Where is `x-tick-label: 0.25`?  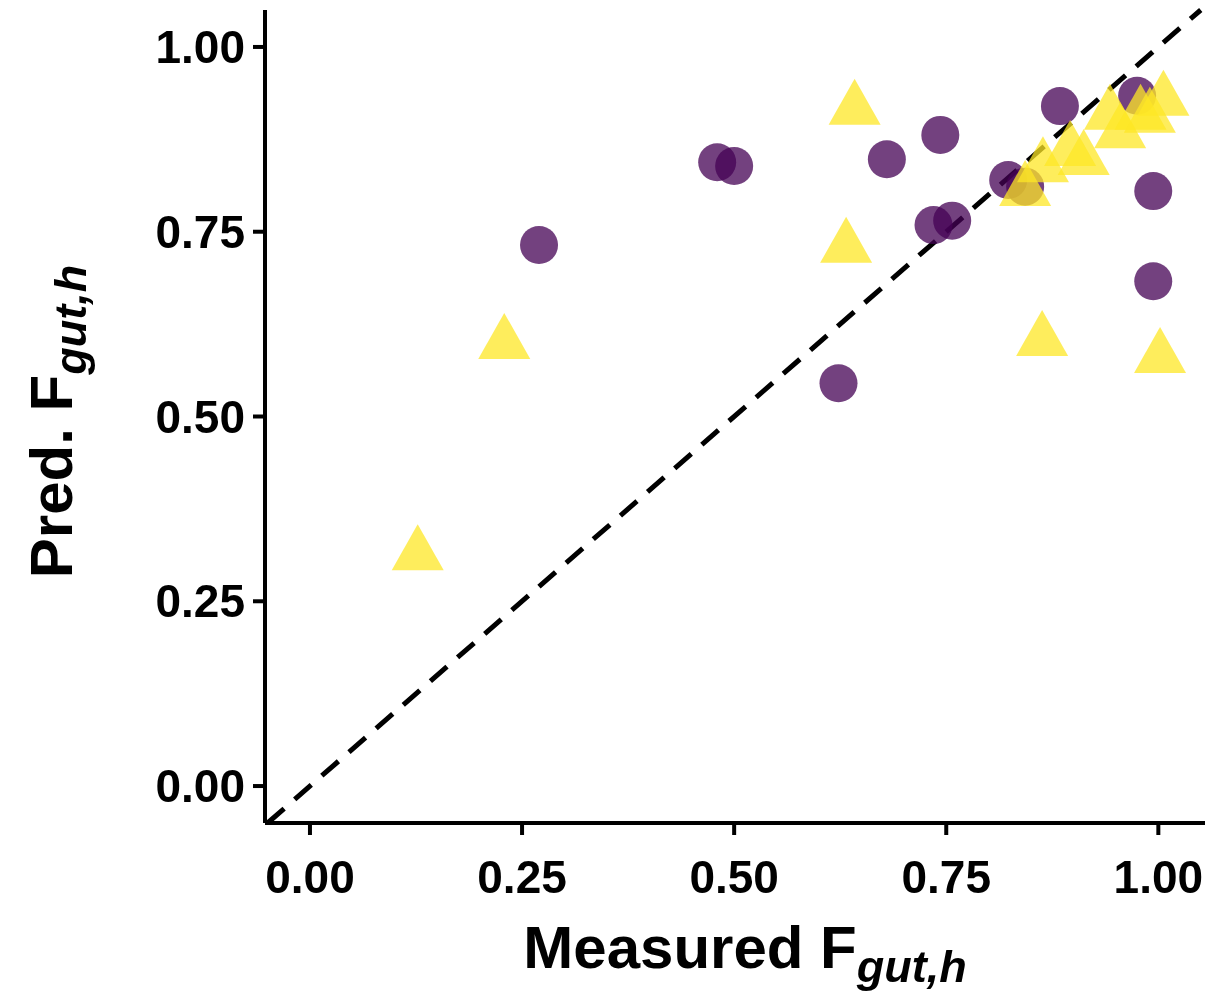 x-tick-label: 0.25 is located at coordinates (522, 877).